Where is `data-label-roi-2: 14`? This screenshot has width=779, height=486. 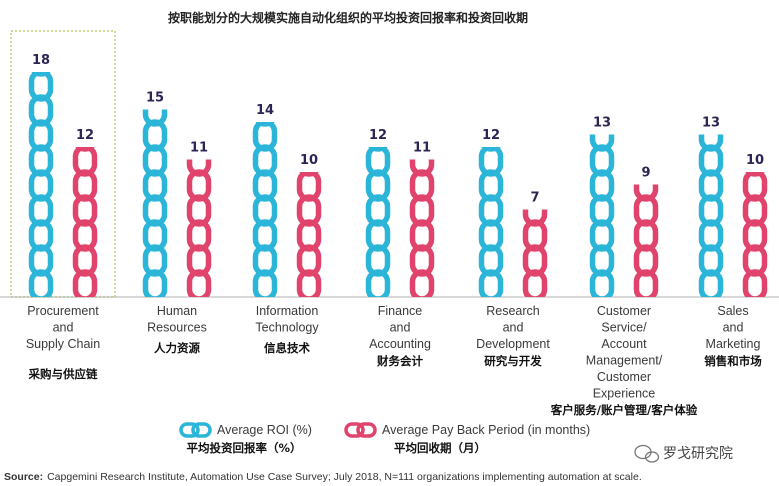
data-label-roi-2: 14 is located at coordinates (265, 110).